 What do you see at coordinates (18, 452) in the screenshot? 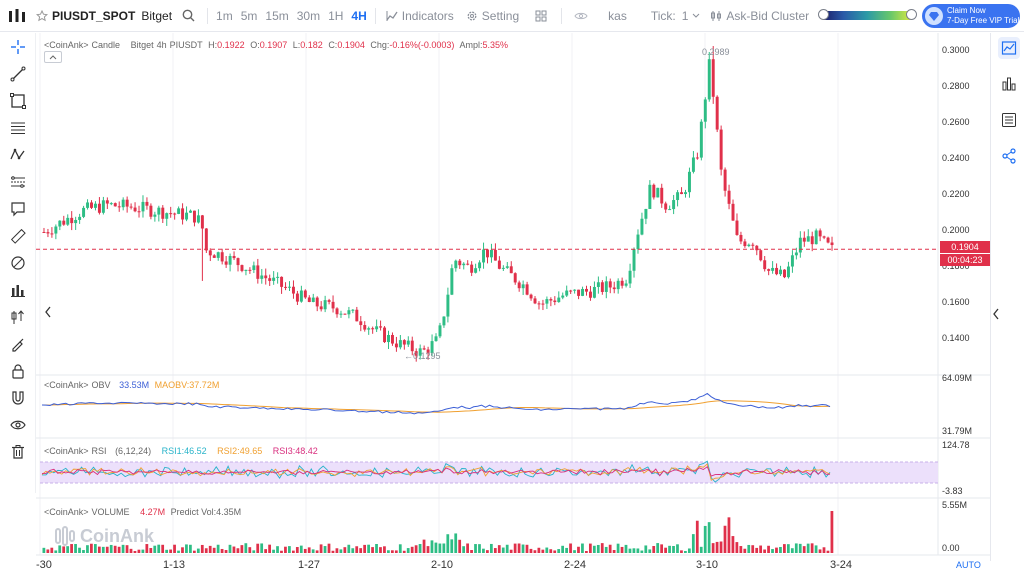
I see `trash-icon` at bounding box center [18, 452].